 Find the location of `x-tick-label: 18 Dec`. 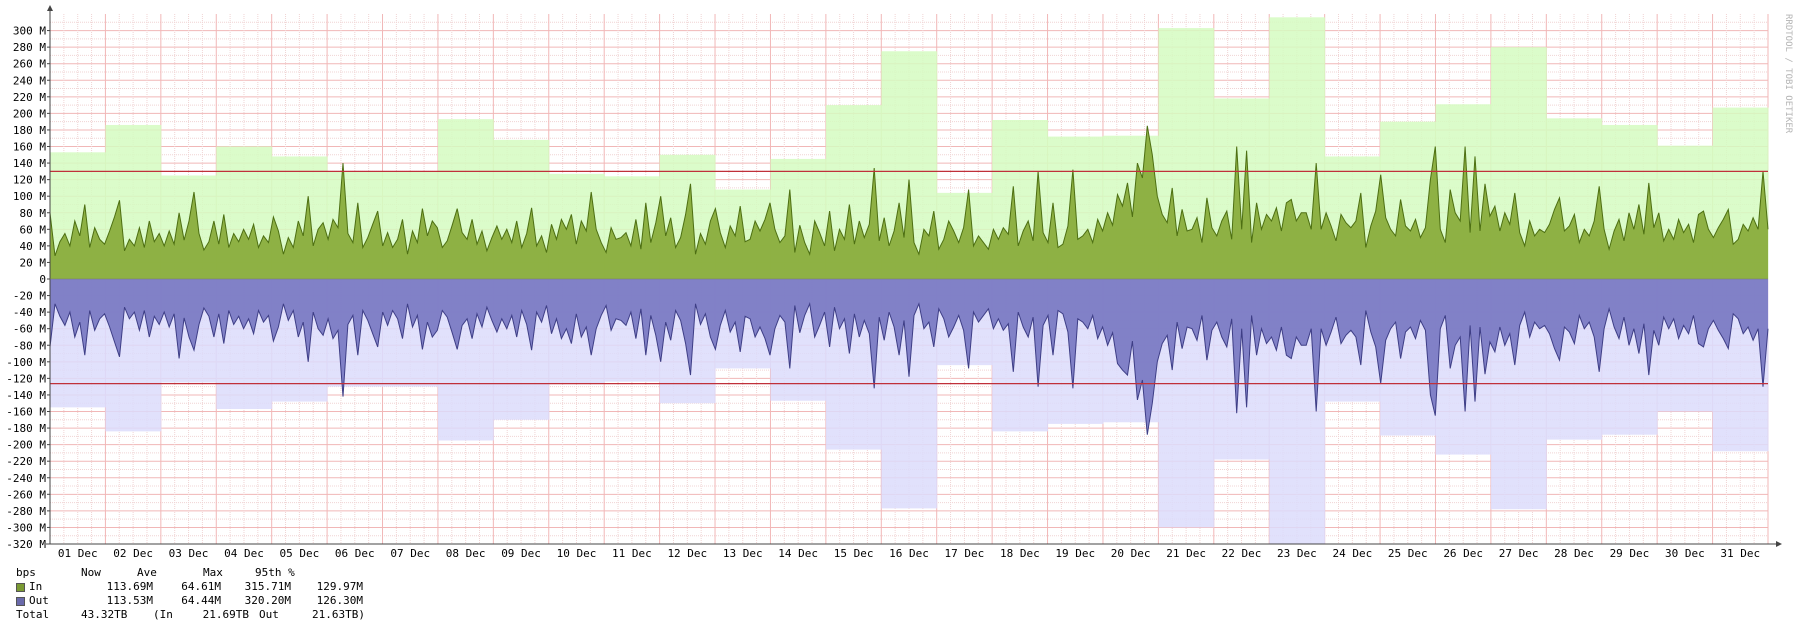

x-tick-label: 18 Dec is located at coordinates (1020, 553).